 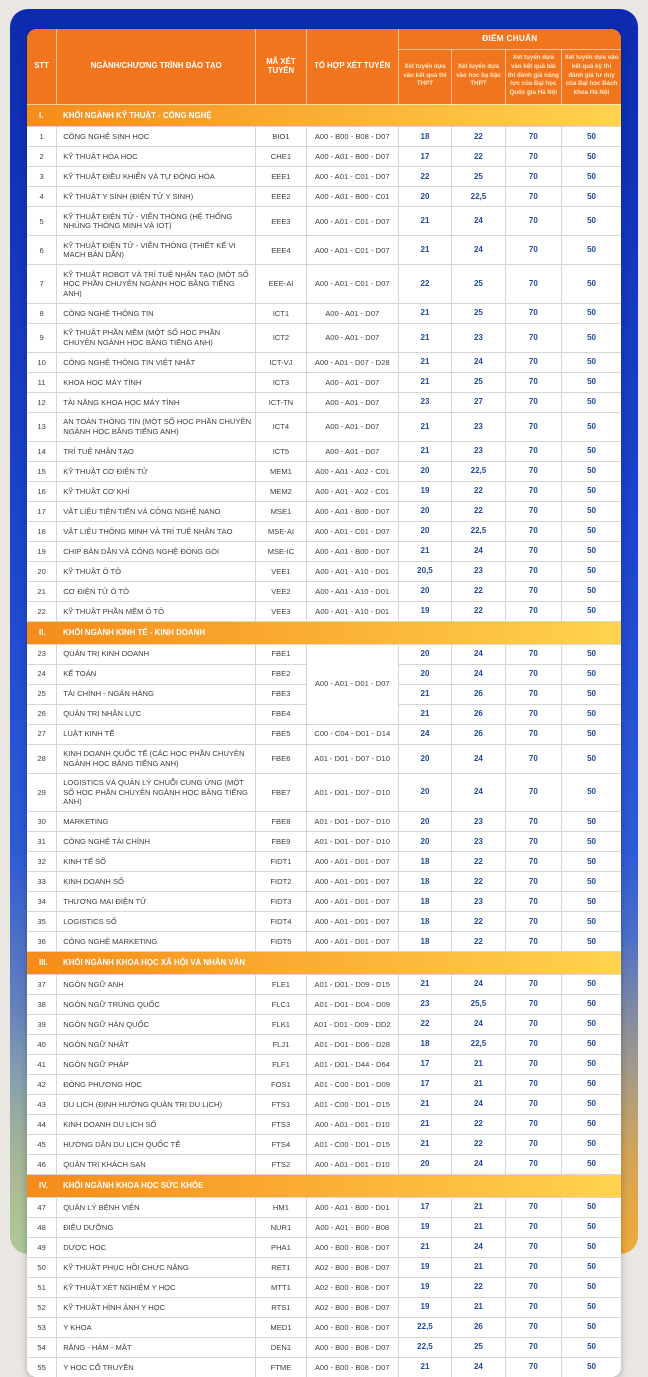 I want to click on cell-major: KỸ THUẬT XÉT NGHIỆM Y HỌC, so click(x=156, y=1287).